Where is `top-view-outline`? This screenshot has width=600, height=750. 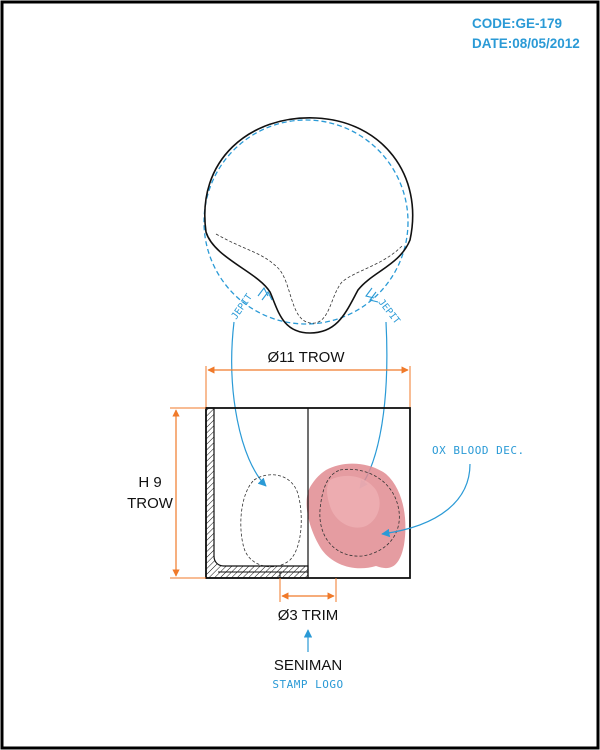
top-view-outline is located at coordinates (309, 225).